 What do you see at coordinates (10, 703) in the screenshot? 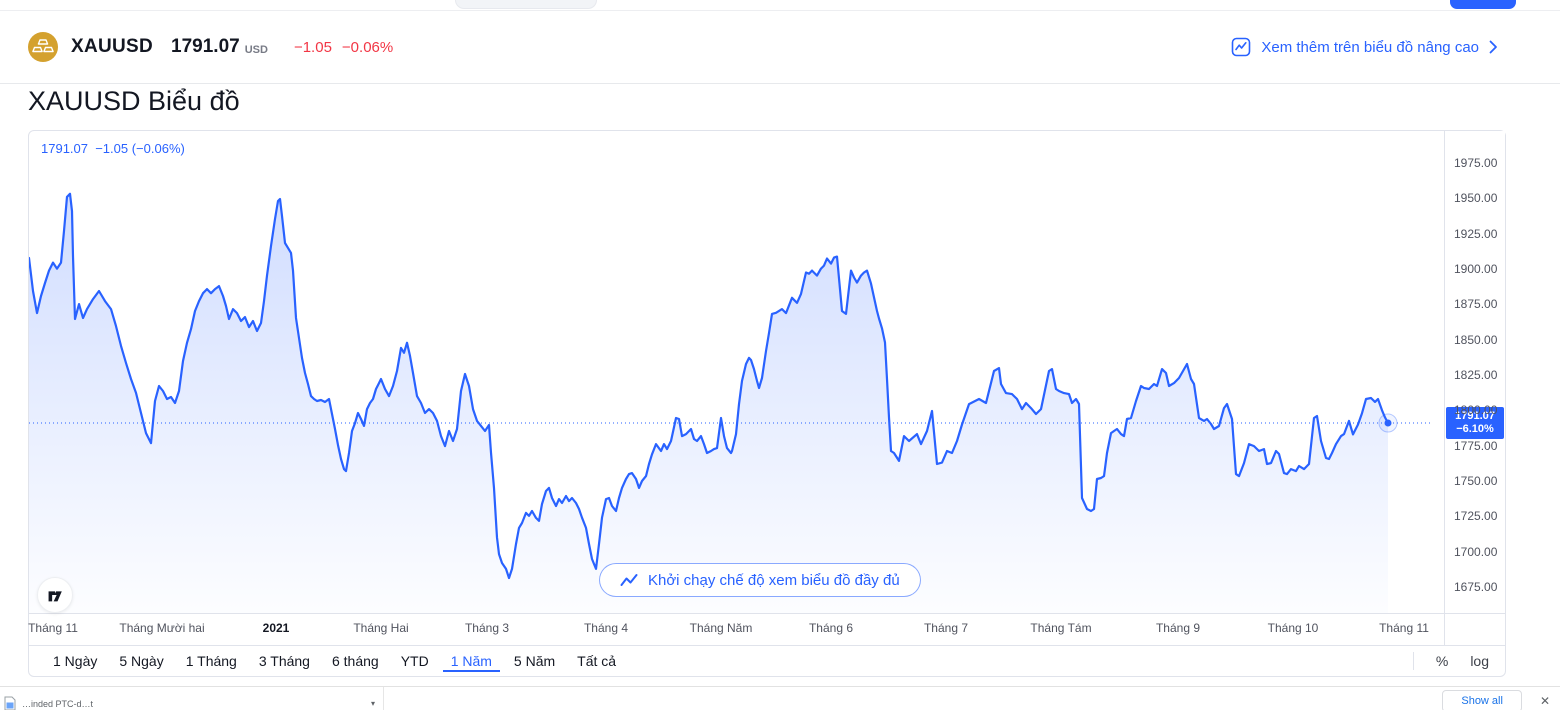
I see `file-icon` at bounding box center [10, 703].